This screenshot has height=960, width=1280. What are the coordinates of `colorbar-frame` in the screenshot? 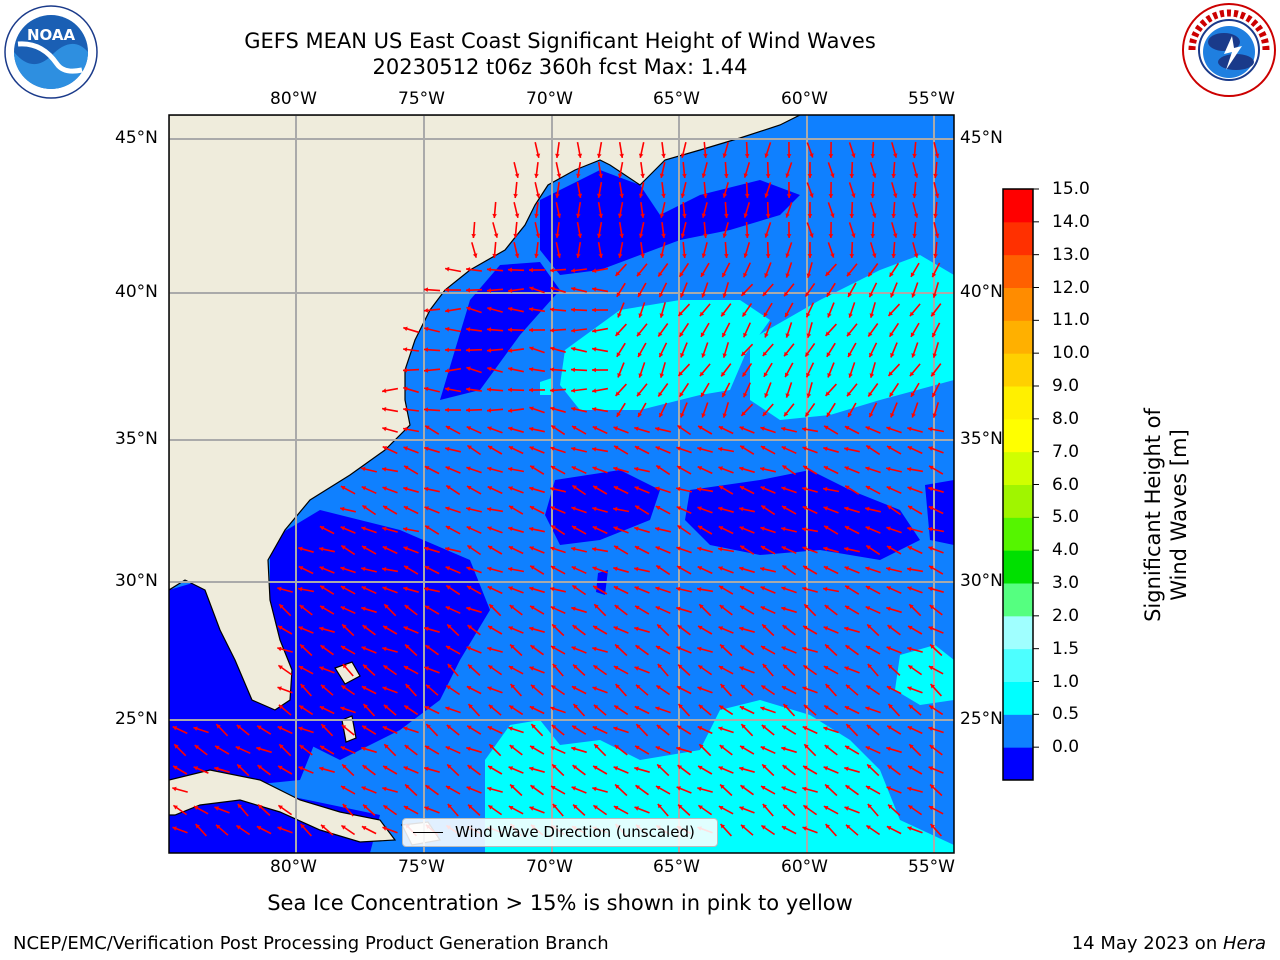 It's located at (1018, 484).